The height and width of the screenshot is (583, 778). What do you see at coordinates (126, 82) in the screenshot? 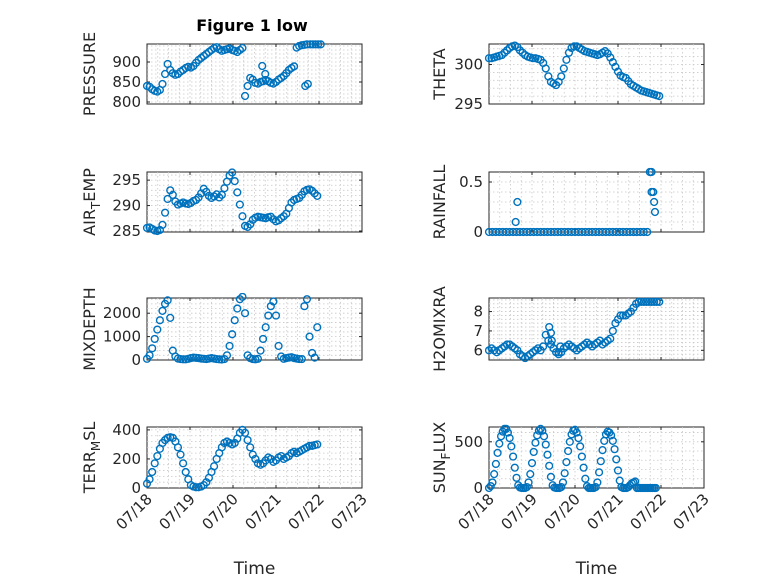
I see `y-tick-label: 850` at bounding box center [126, 82].